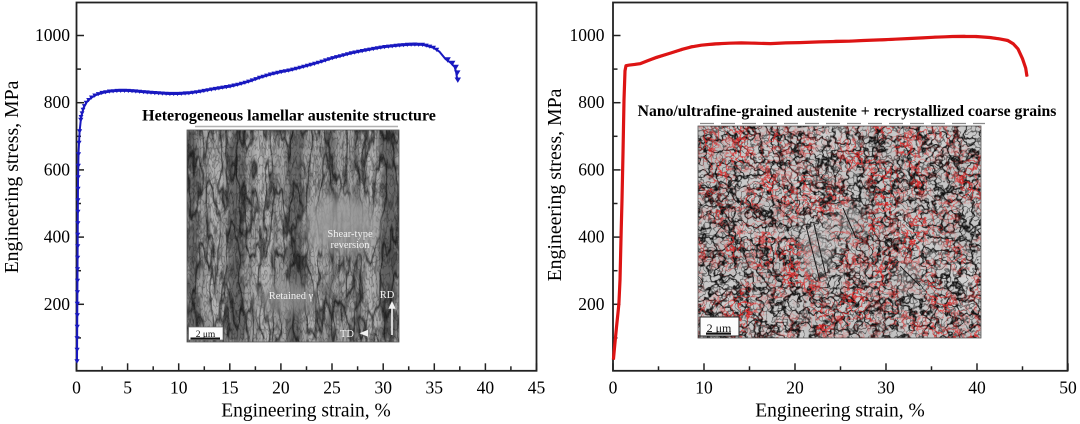 Image resolution: width=1080 pixels, height=424 pixels. Describe the element at coordinates (350, 234) in the screenshot. I see `svg-text: Shear-type` at that location.